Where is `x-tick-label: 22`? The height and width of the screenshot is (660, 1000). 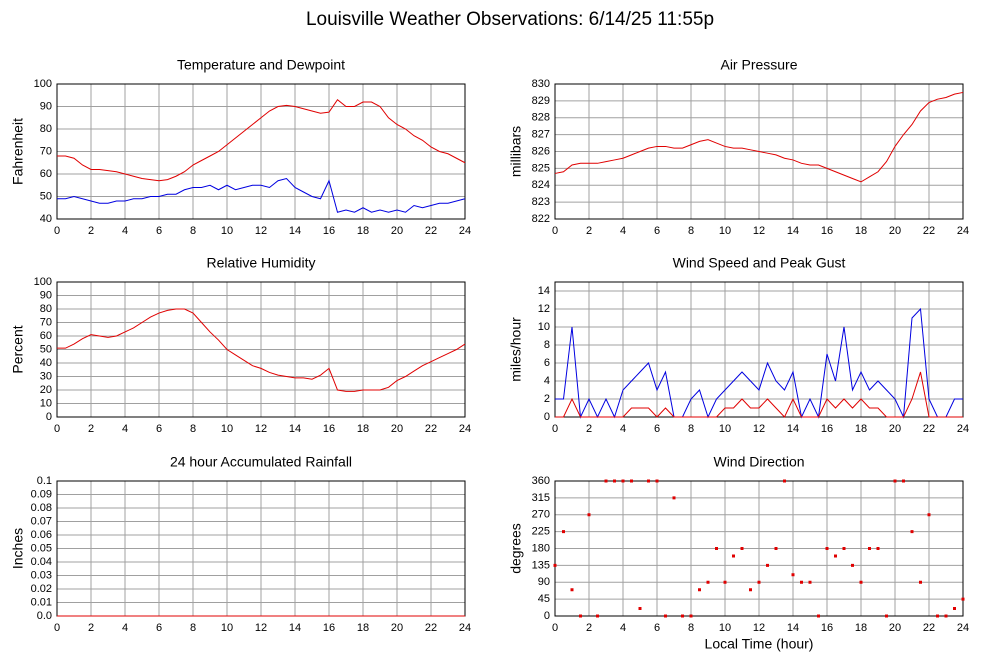
x-tick-label: 22 is located at coordinates (431, 628).